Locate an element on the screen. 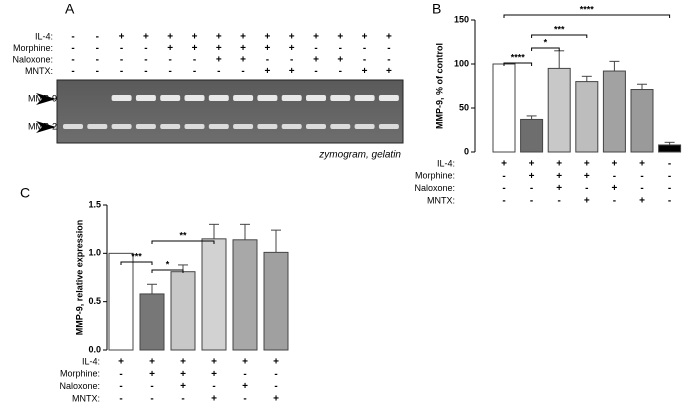  y-tick-label: 100 is located at coordinates (461, 63).